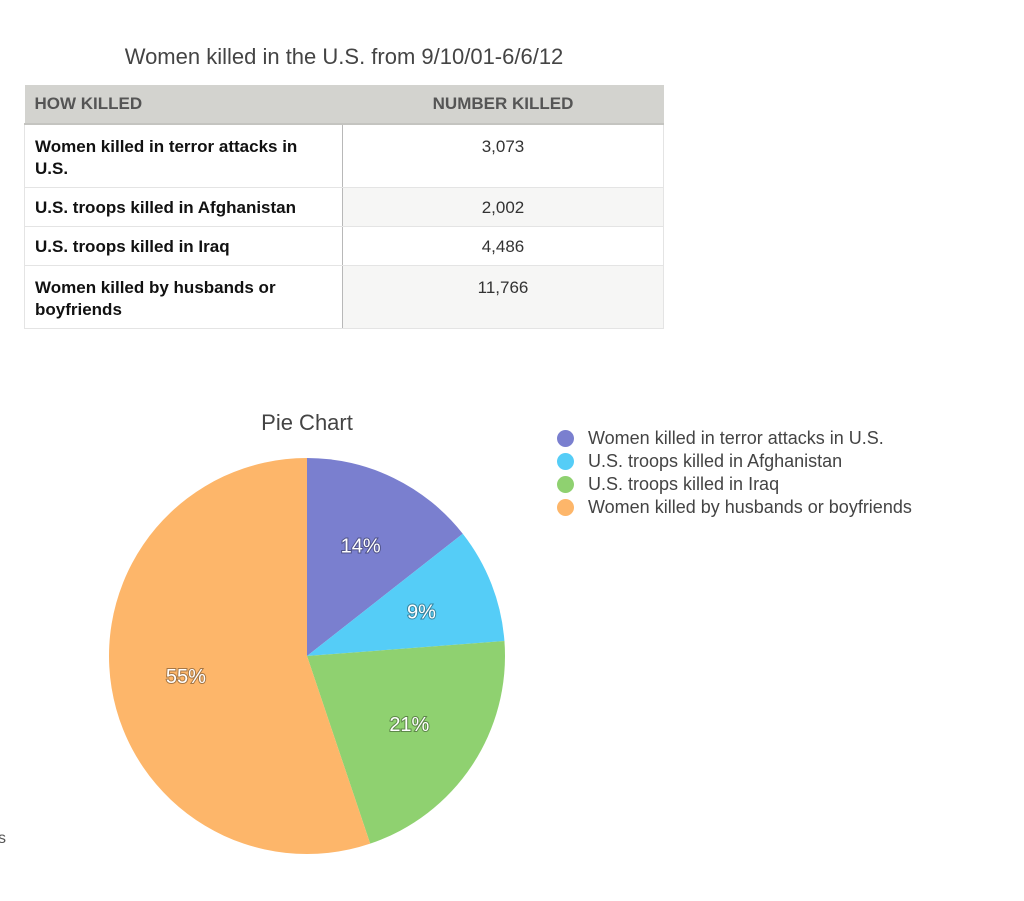 The height and width of the screenshot is (901, 1024). I want to click on legend-label: Women killed by husbands or boyfriends, so click(750, 507).